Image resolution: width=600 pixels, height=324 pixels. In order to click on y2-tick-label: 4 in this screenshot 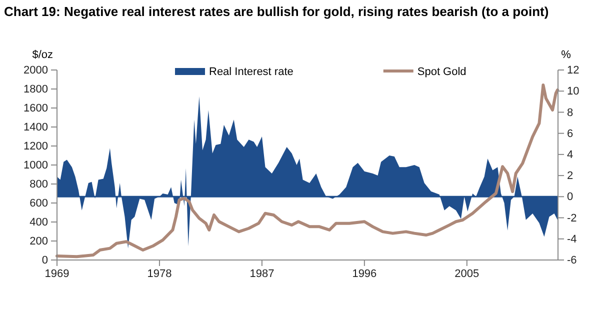, I will do `click(570, 154)`.